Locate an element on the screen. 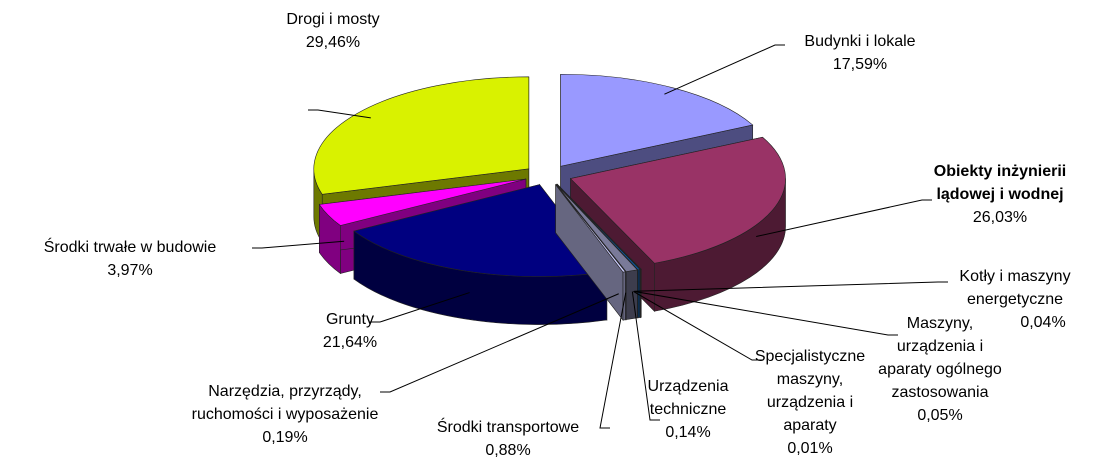  value-label: 17,59% is located at coordinates (860, 64).